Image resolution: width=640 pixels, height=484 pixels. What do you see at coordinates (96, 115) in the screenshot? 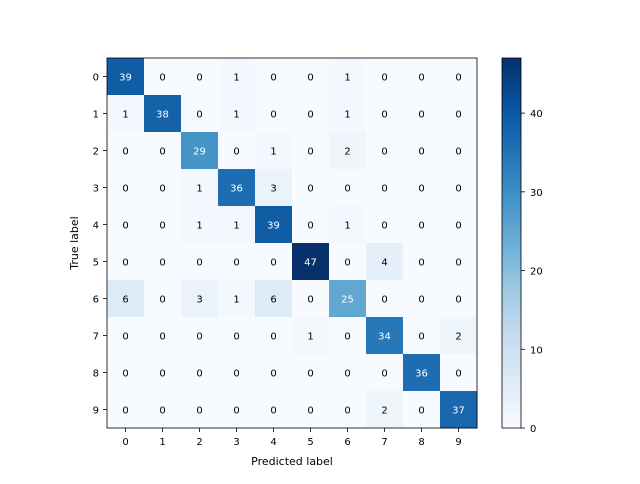
I see `y-tick-label: 1` at bounding box center [96, 115].